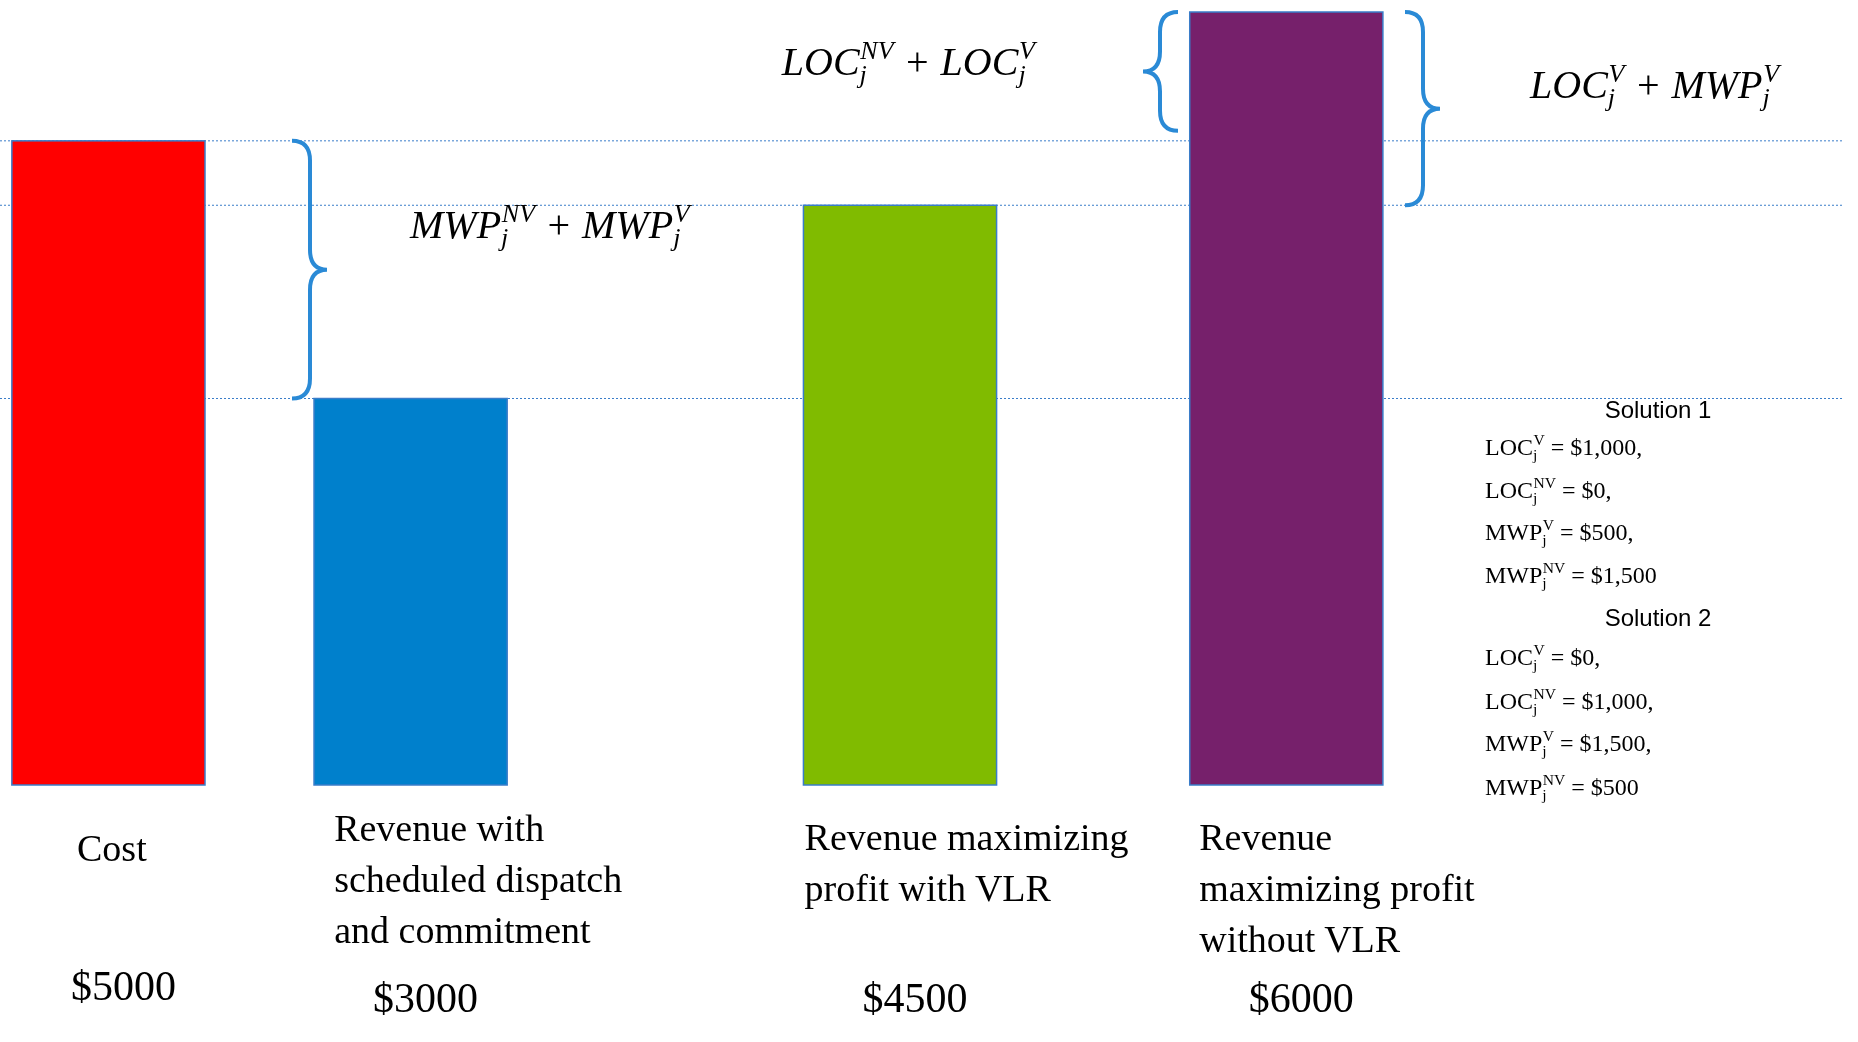 The height and width of the screenshot is (1042, 1858). I want to click on annotation: MWP$_{j}$$^{V}$ = $1,500,, so click(1568, 743).